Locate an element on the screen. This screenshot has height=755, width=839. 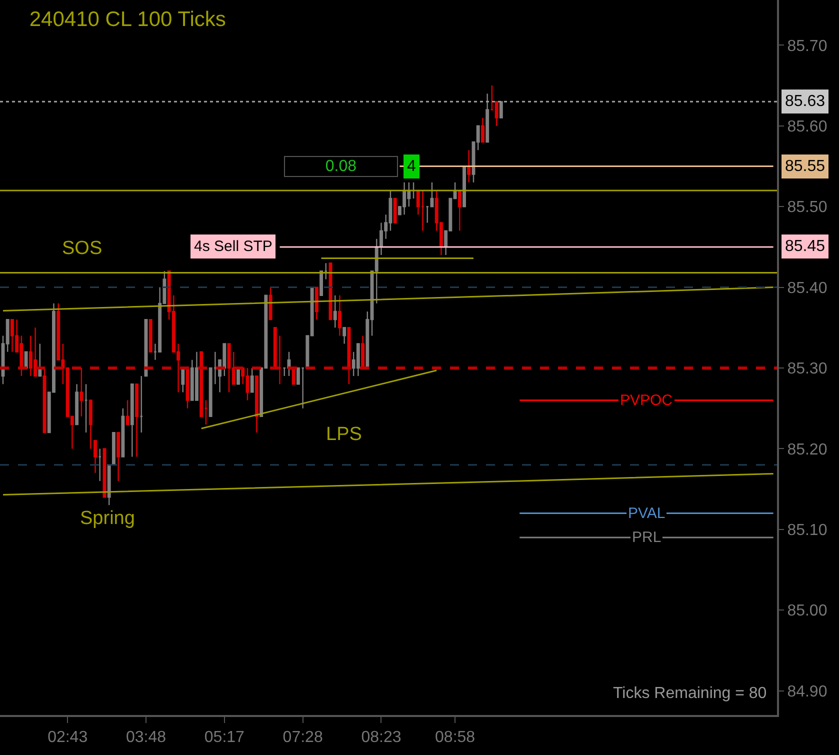
series-label: PVAL is located at coordinates (647, 513).